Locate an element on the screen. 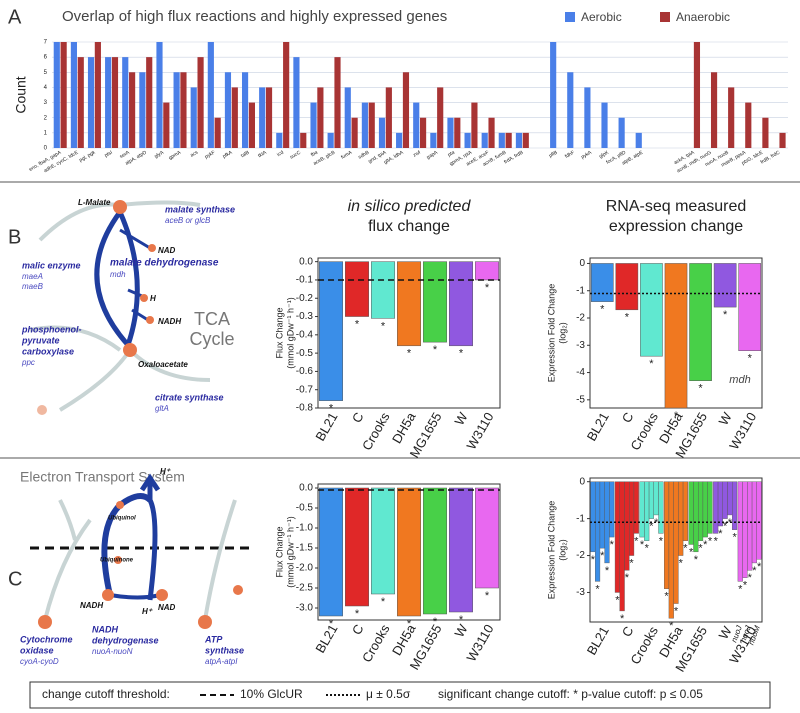 This screenshot has width=800, height=713. arrow is located at coordinates (150, 537).